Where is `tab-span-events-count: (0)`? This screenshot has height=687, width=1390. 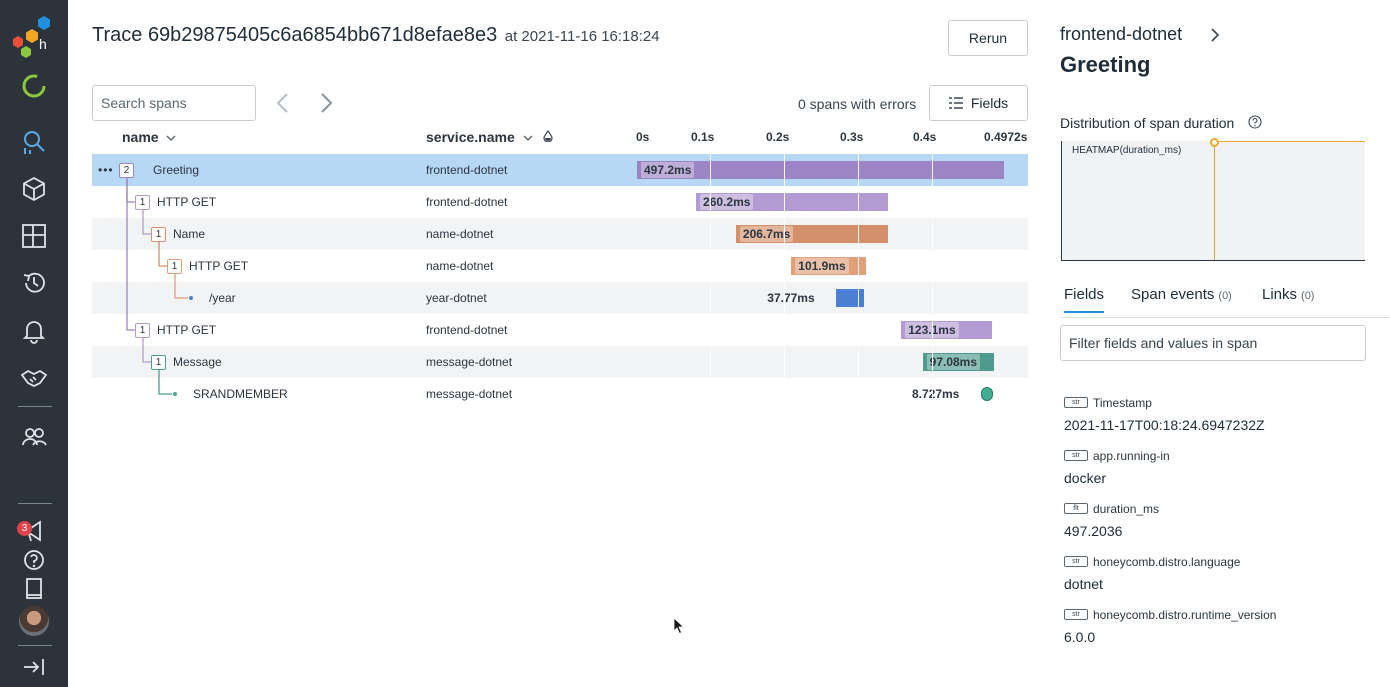 tab-span-events-count: (0) is located at coordinates (1225, 296).